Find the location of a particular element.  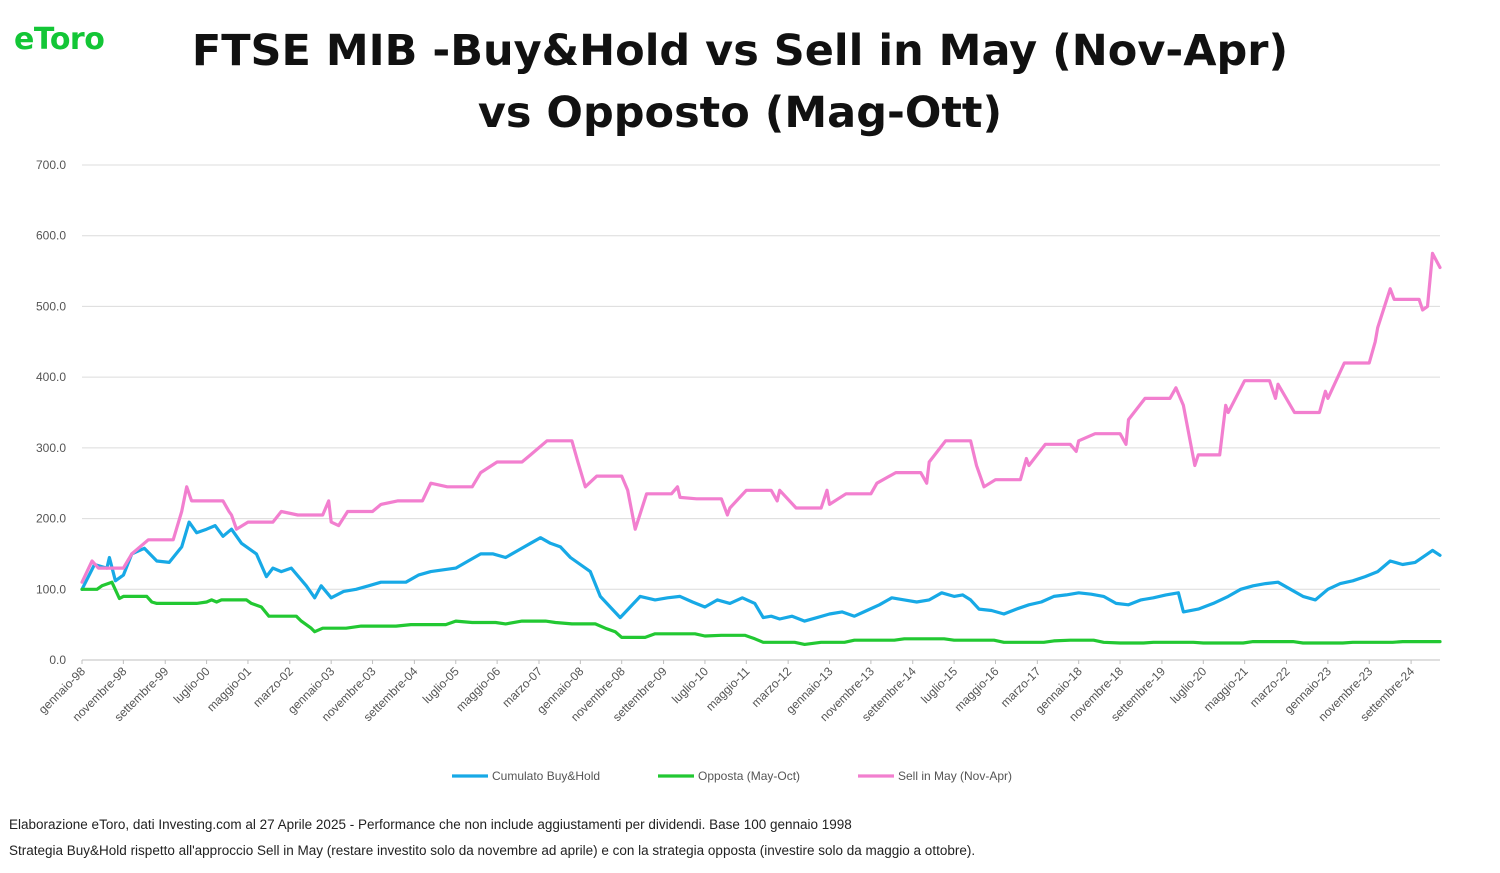

y-tick-label: 100.0 is located at coordinates (51, 589).